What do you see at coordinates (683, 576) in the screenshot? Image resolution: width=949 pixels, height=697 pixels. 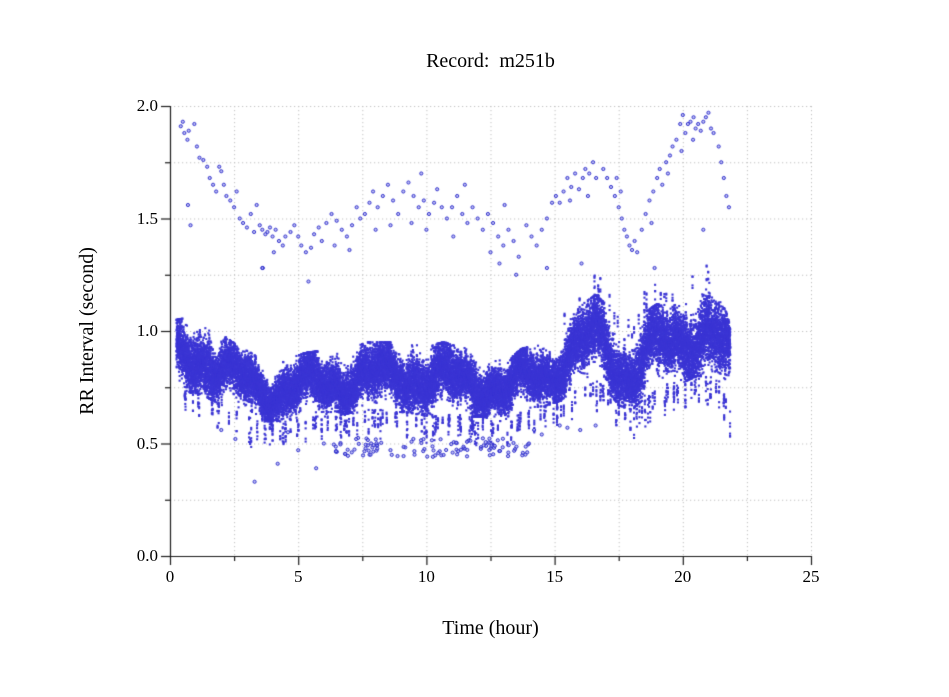 I see `x-tick-label: 20` at bounding box center [683, 576].